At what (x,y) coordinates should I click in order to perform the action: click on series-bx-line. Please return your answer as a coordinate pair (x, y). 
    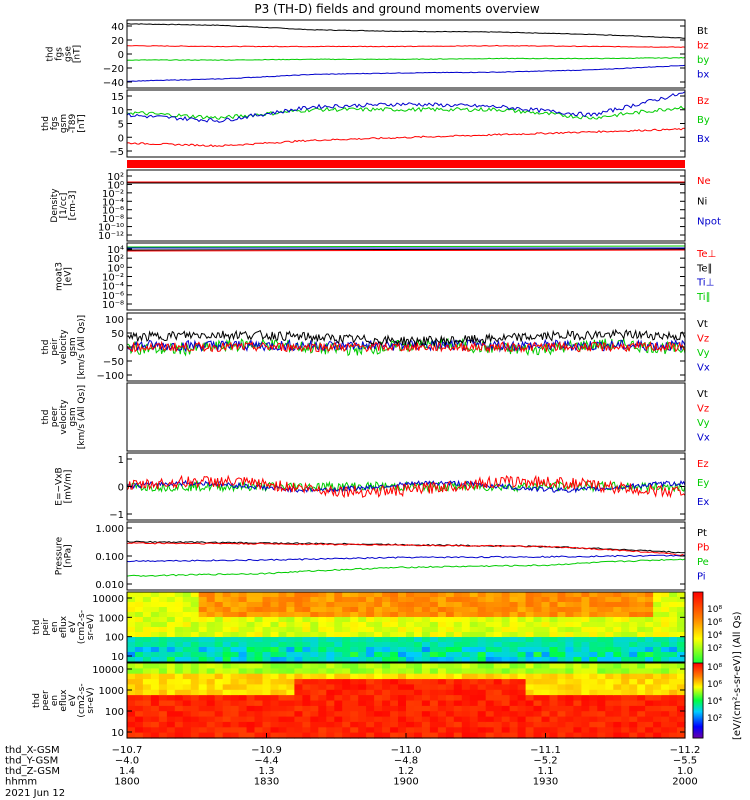
    Looking at the image, I should click on (406, 73).